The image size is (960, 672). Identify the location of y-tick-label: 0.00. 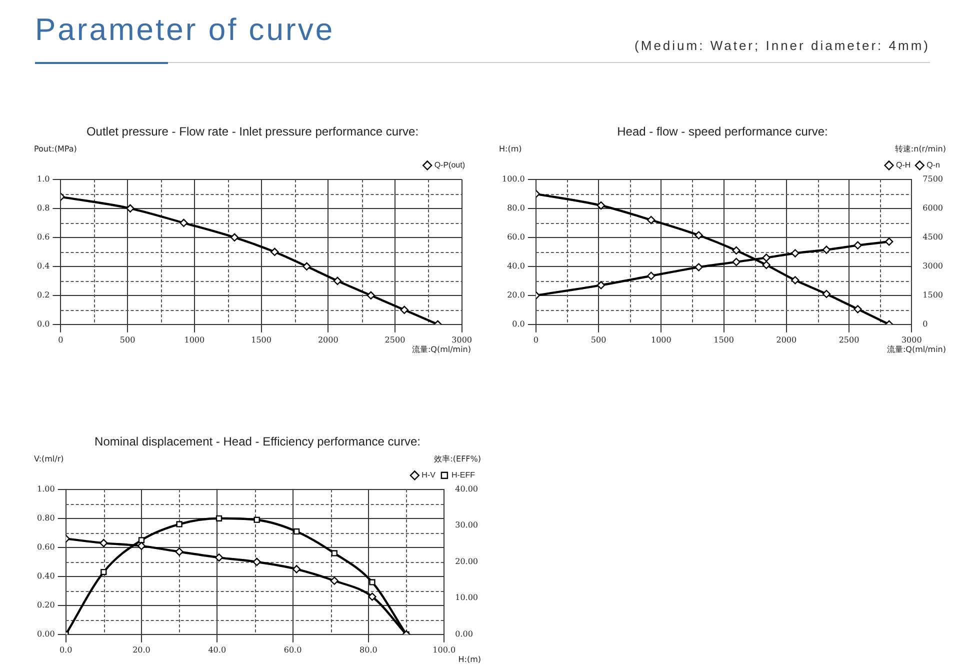
(46, 633).